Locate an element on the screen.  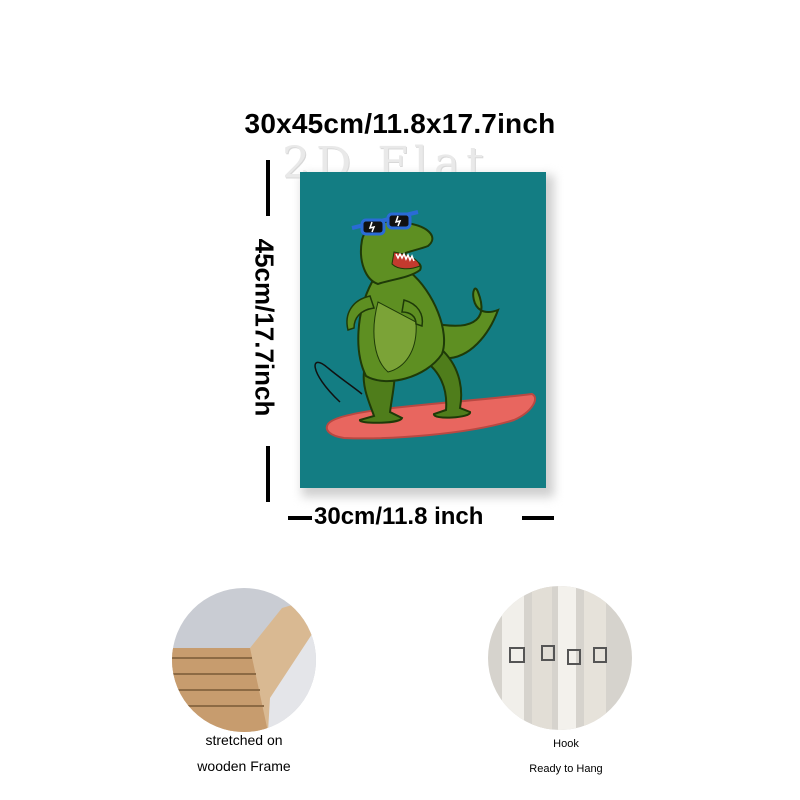
hook-caption-line2: Ready to Hang is located at coordinates (566, 769).